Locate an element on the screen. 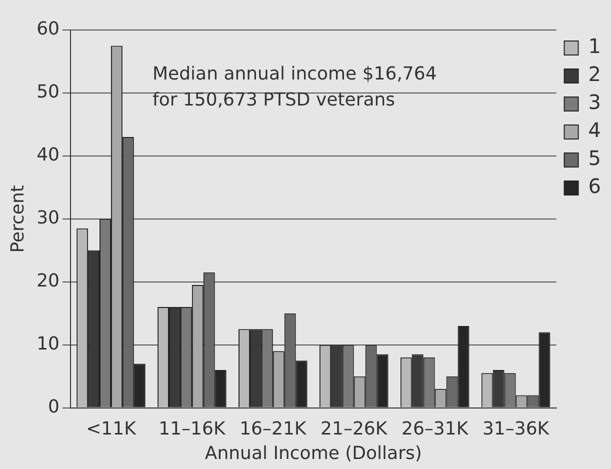 Image resolution: width=611 pixels, height=469 pixels. x-tick-label: 26–31K is located at coordinates (436, 429).